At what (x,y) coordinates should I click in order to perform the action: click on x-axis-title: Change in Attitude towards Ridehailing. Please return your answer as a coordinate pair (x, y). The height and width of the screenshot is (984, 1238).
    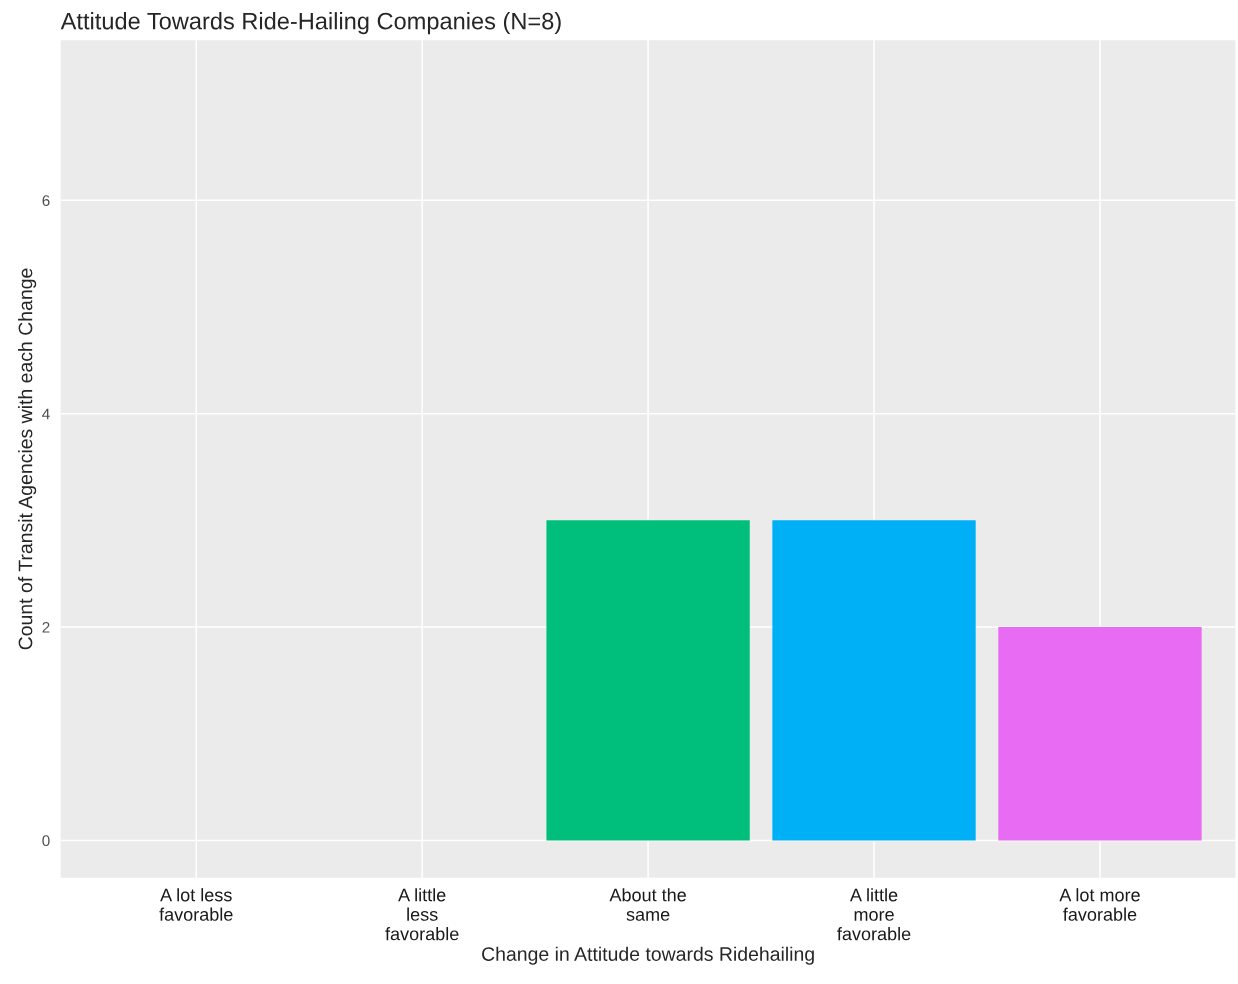
    Looking at the image, I should click on (648, 955).